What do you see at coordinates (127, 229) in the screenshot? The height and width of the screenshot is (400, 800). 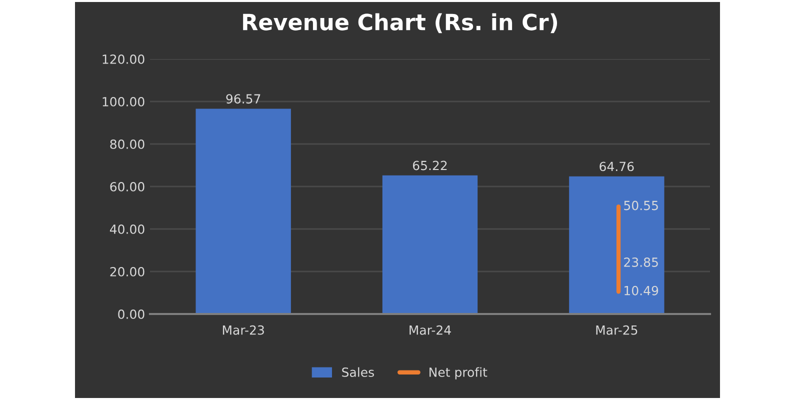 I see `y-tick-label: 40.00` at bounding box center [127, 229].